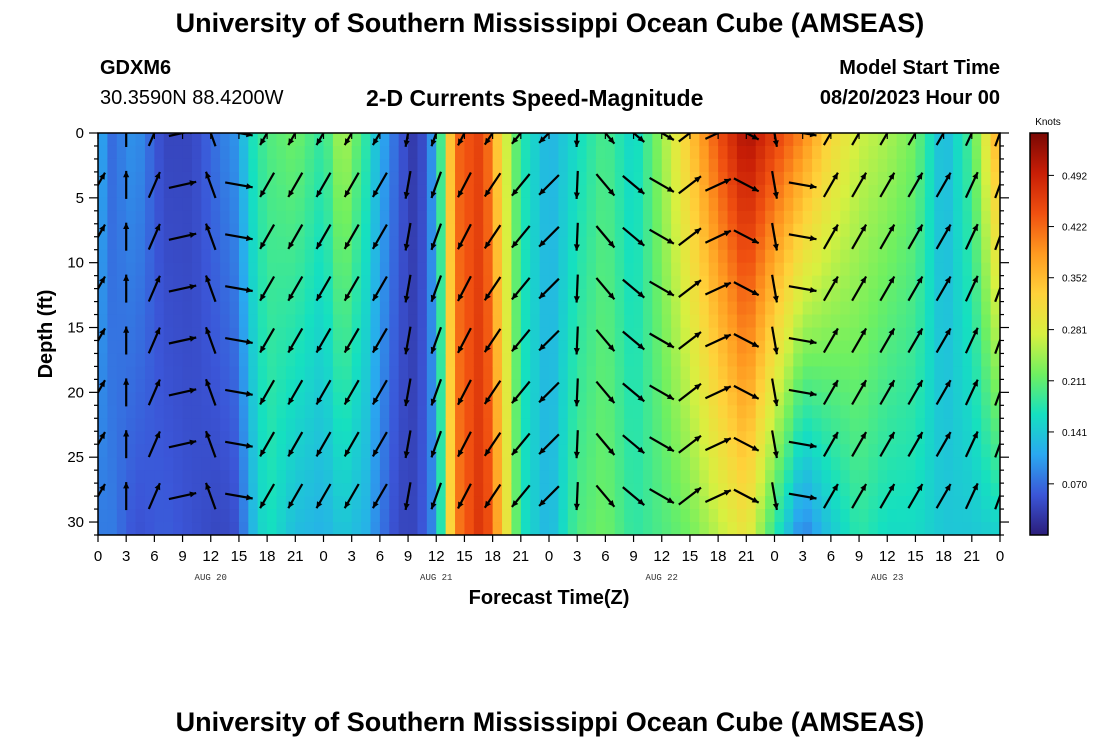 This screenshot has width=1100, height=750. Describe the element at coordinates (971, 556) in the screenshot. I see `x-tick-label: 21` at that location.